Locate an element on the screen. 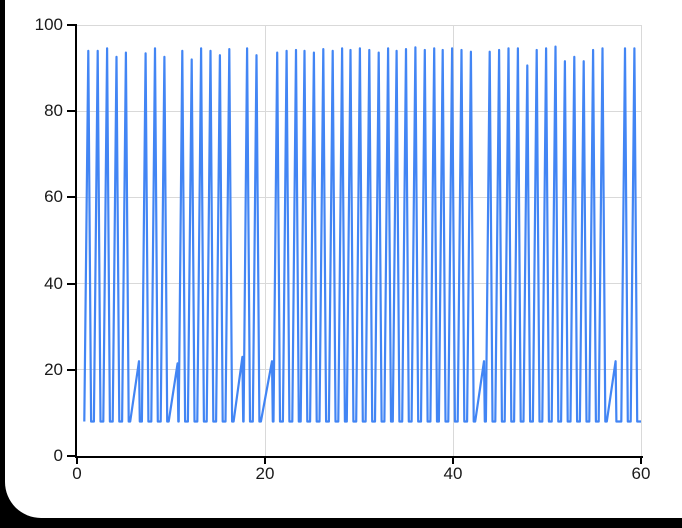 The width and height of the screenshot is (682, 528). x-tick-label: 20 is located at coordinates (265, 473).